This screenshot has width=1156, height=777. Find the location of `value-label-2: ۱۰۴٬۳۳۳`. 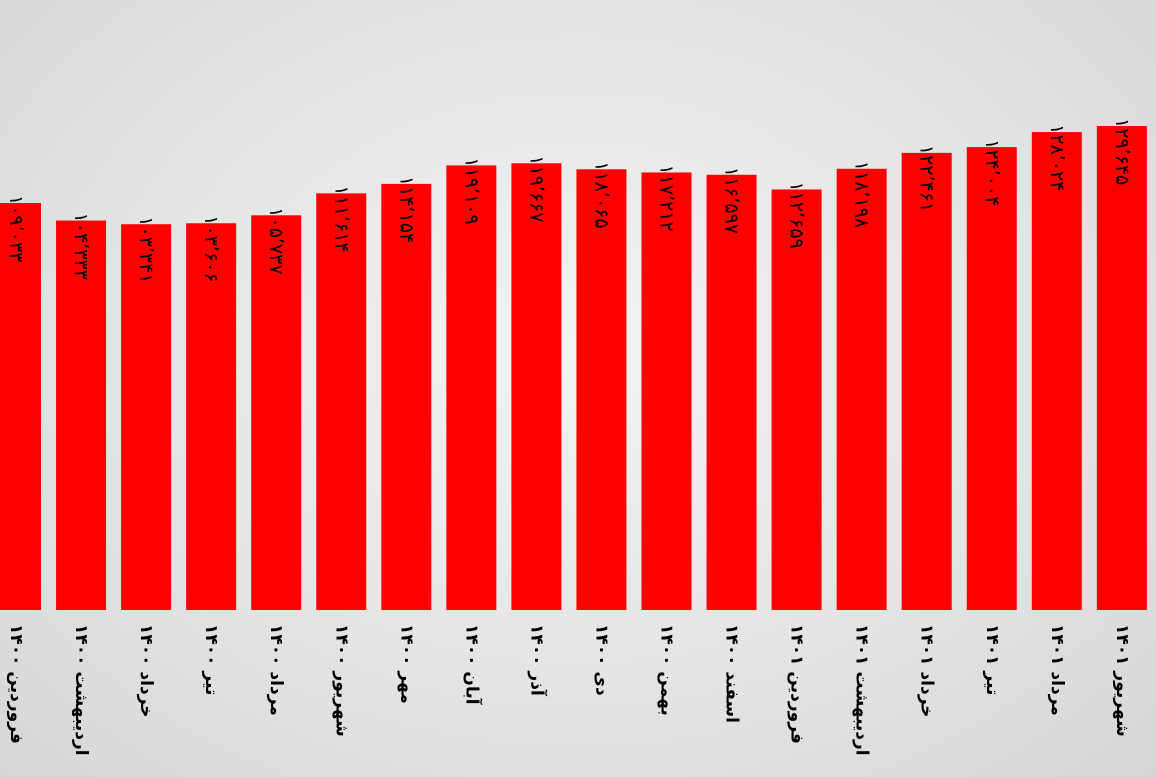

value-label-2: ۱۰۴٬۳۳۳ is located at coordinates (81, 246).